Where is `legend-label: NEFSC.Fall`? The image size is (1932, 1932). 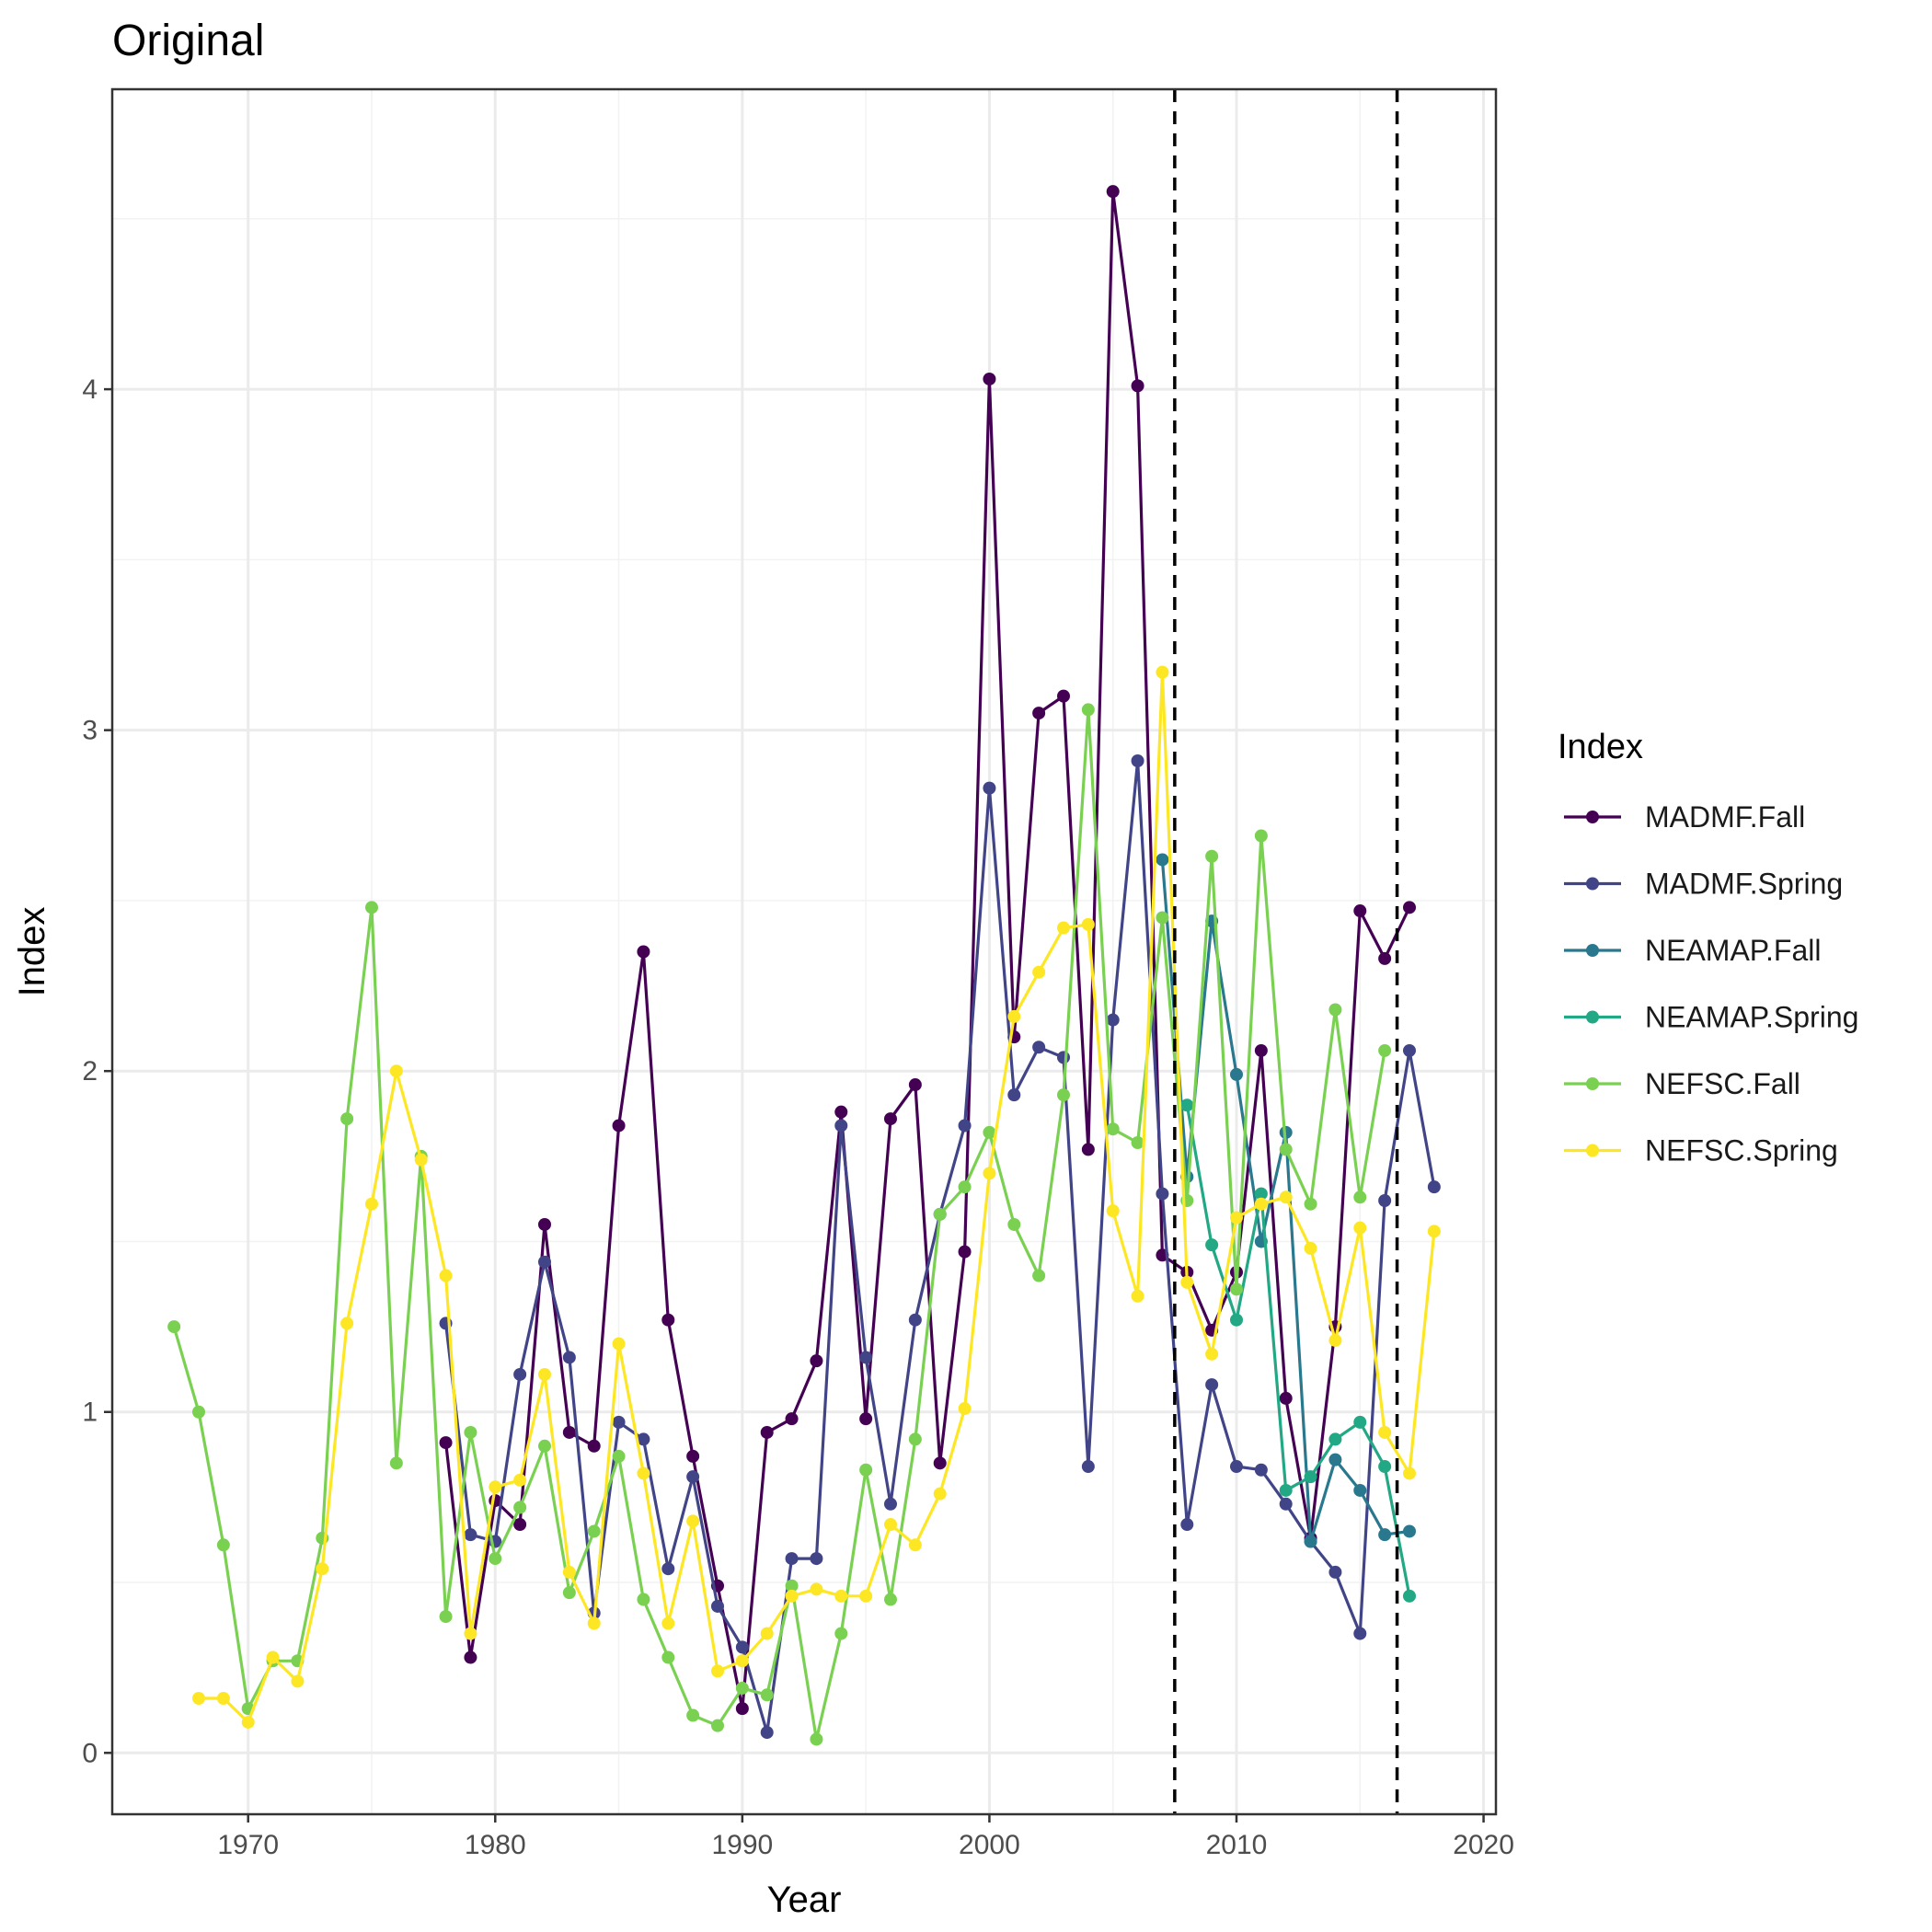 legend-label: NEFSC.Fall is located at coordinates (1722, 1083).